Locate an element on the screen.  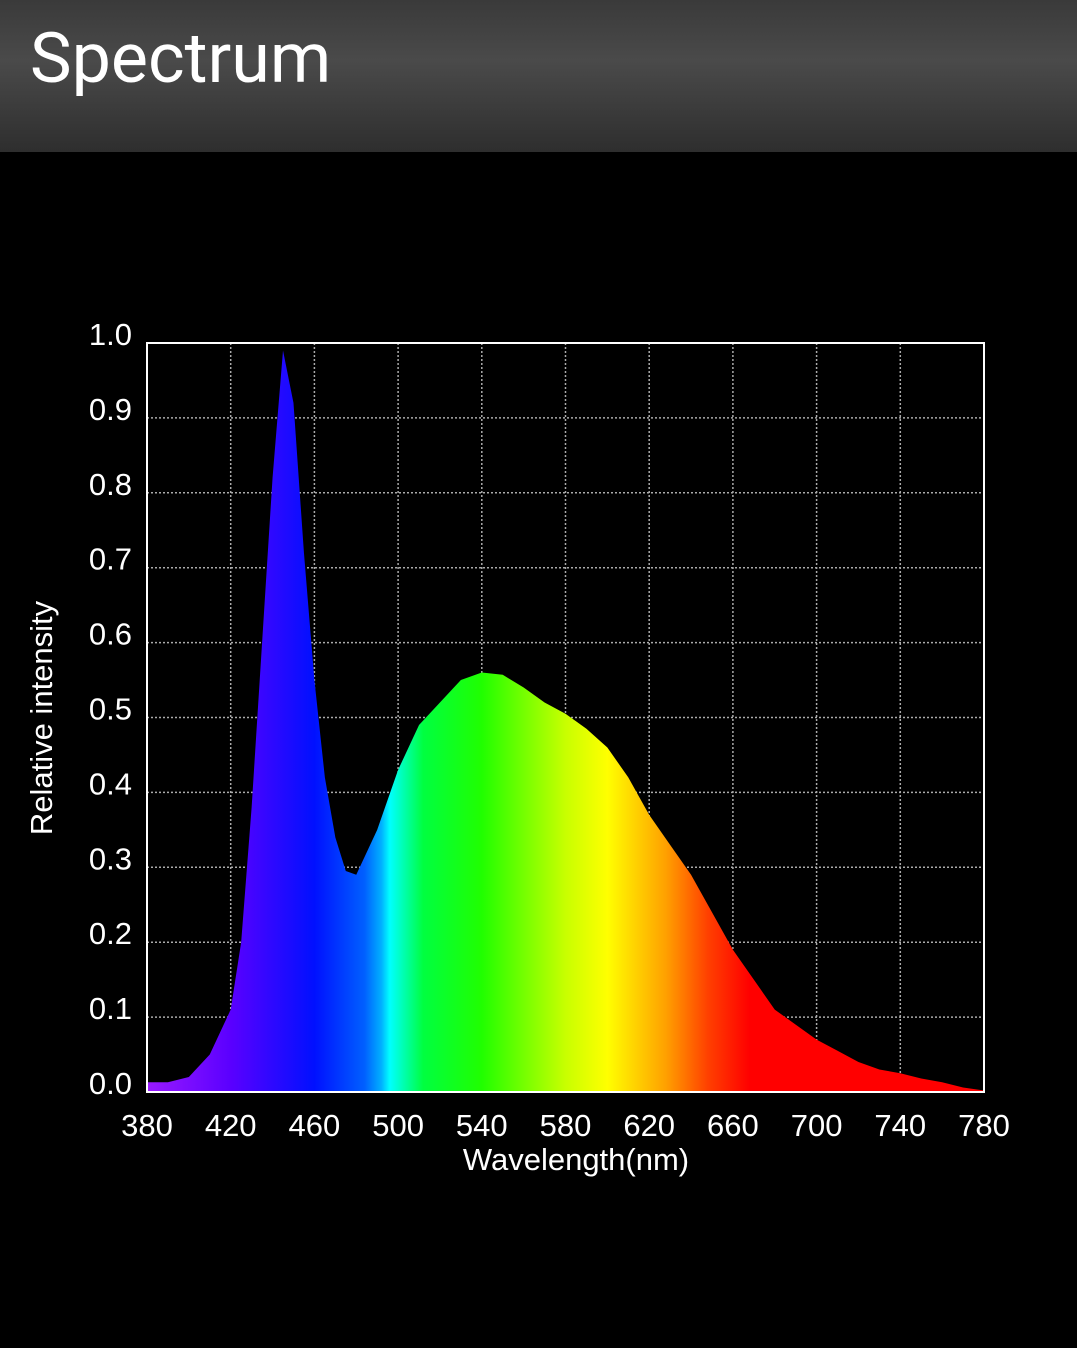
x-tick-label: 740 is located at coordinates (900, 1125).